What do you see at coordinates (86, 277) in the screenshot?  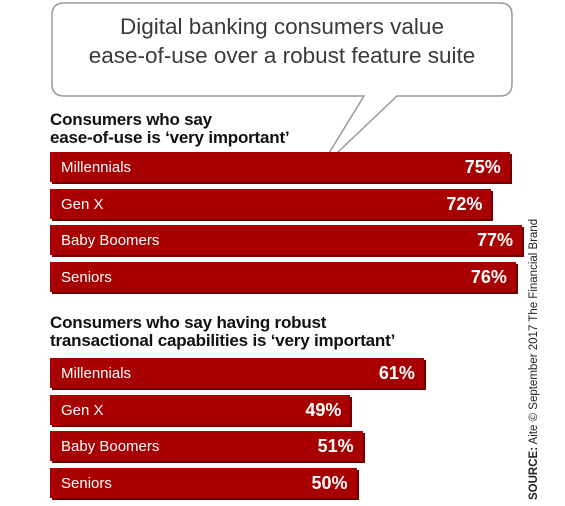 I see `ease-bar-label-seniors: Seniors` at bounding box center [86, 277].